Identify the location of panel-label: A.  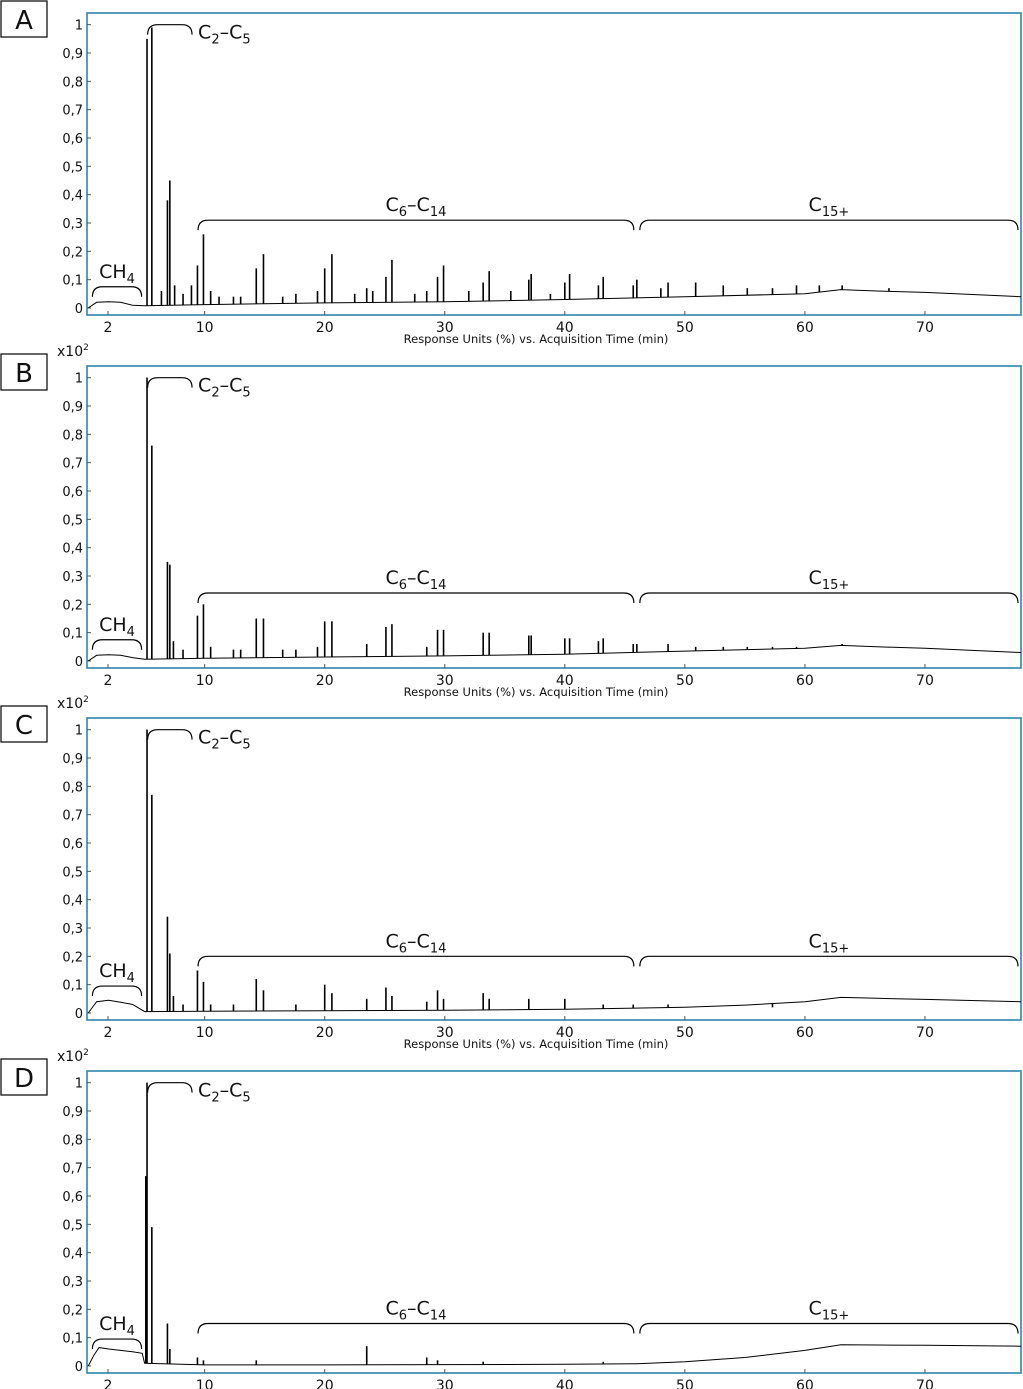
(24, 21).